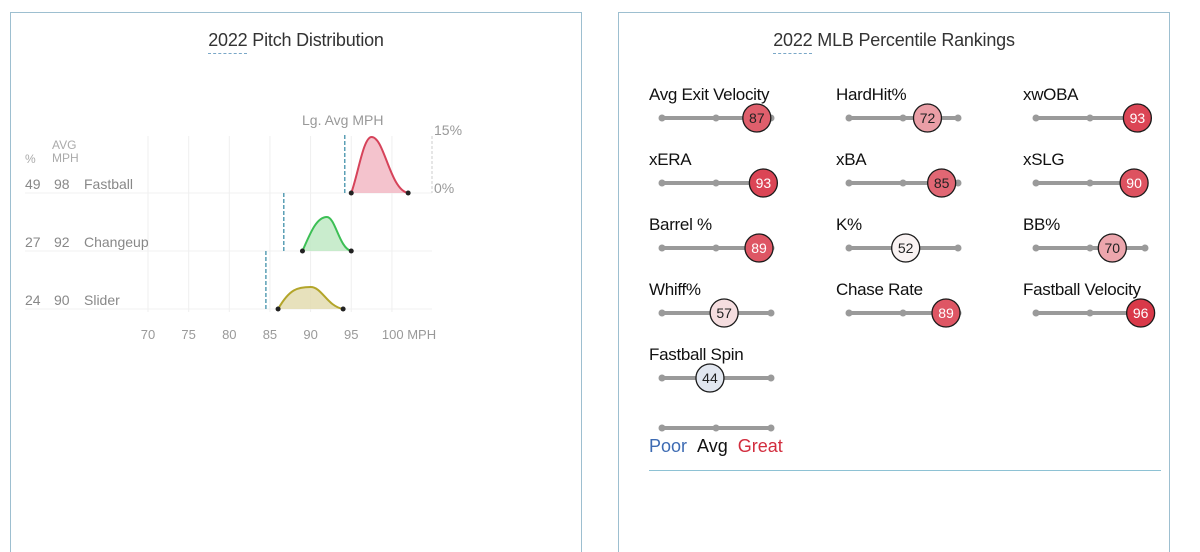  Describe the element at coordinates (148, 334) in the screenshot. I see `x-tick-label: 70` at that location.